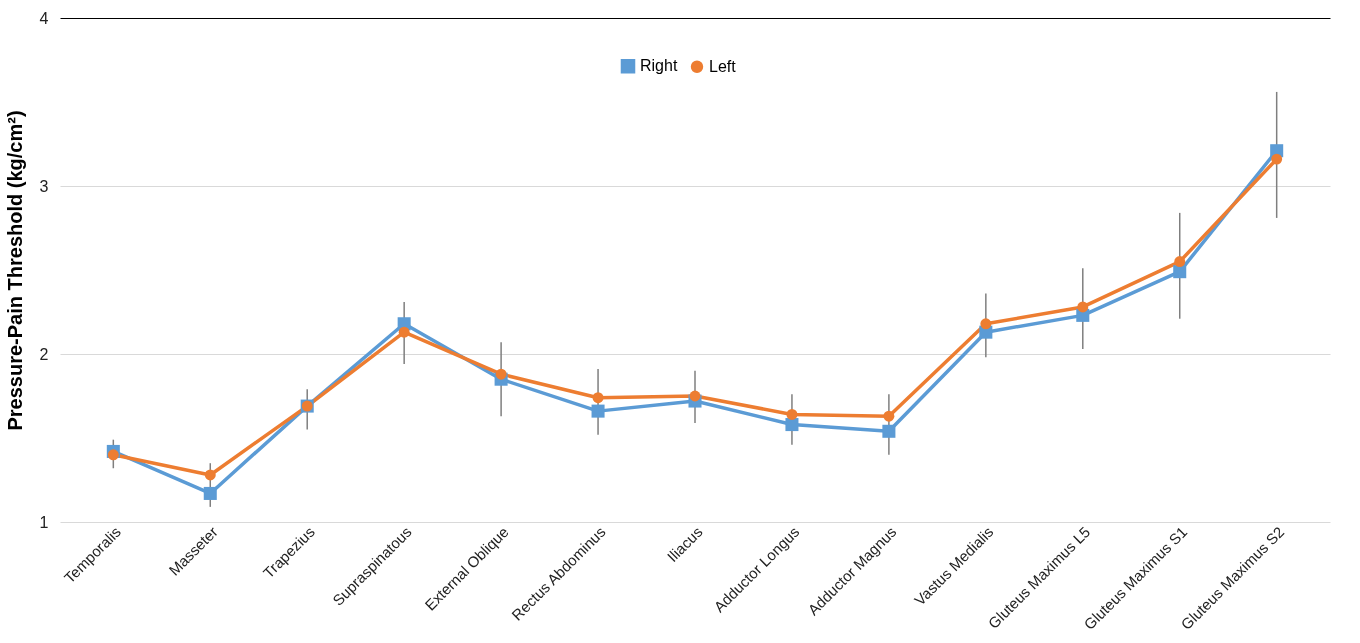 The height and width of the screenshot is (643, 1360). I want to click on y-tick-label: 3, so click(44, 186).